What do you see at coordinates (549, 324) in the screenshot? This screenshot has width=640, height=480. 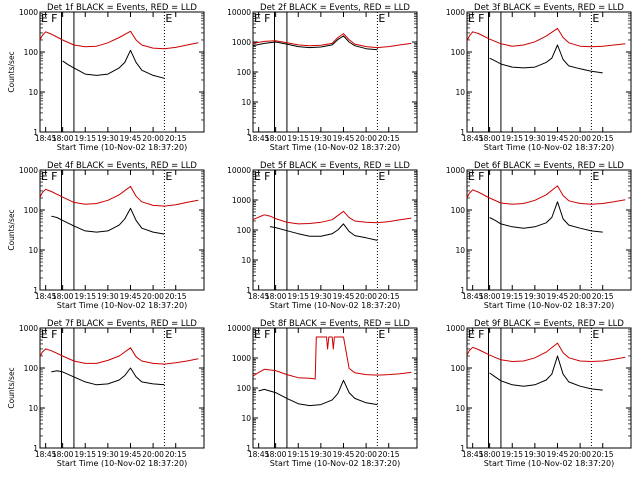 I see `panel-title: Det 9f BLACK = Events, RED = LLD` at bounding box center [549, 324].